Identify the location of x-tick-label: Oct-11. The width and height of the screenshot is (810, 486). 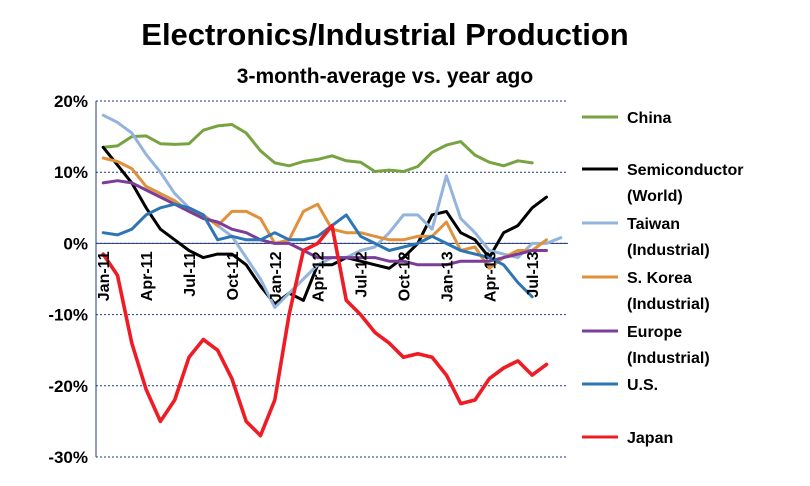
(233, 275).